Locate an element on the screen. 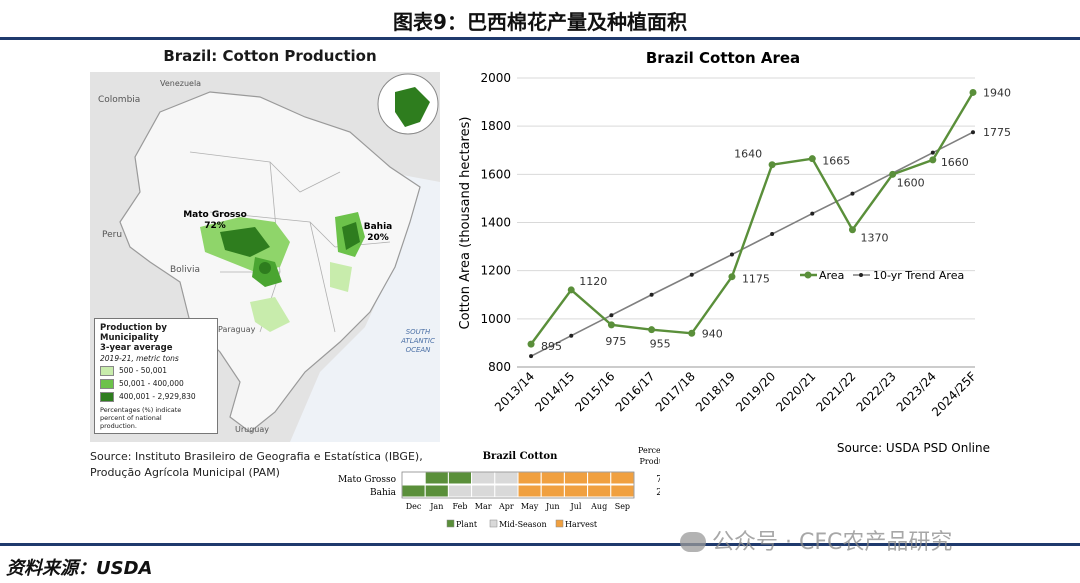  watermark-text: 公众号 · CFC农产品研究 is located at coordinates (832, 542).